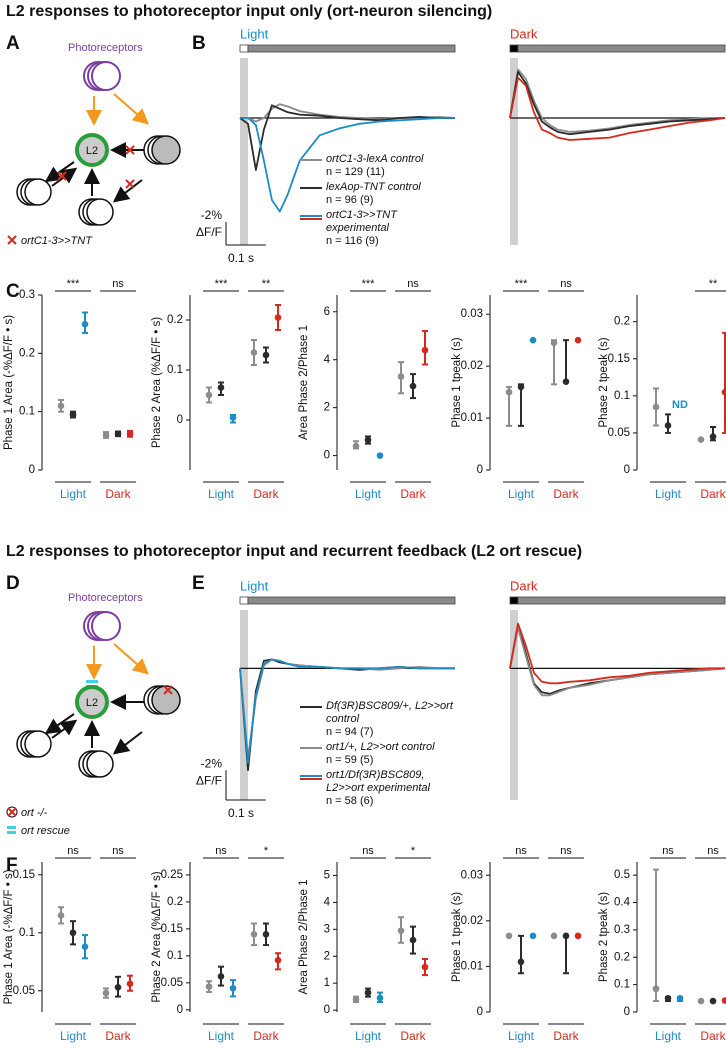 This screenshot has width=726, height=1050. Describe the element at coordinates (45, 831) in the screenshot. I see `diagram-legend: ort rescue` at that location.